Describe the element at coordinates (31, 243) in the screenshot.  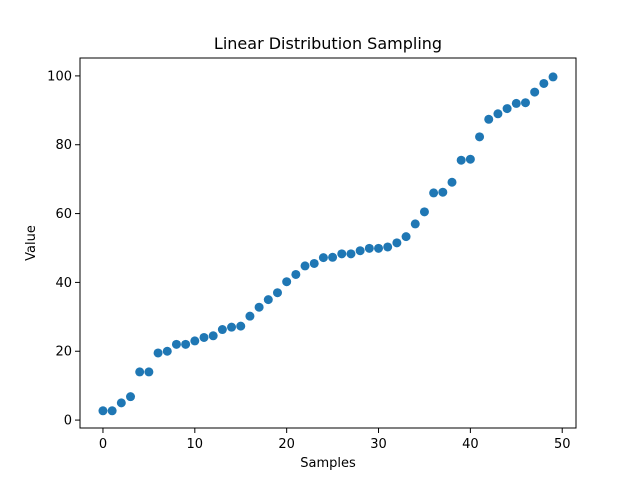
I see `y-axis-label: Value` at that location.